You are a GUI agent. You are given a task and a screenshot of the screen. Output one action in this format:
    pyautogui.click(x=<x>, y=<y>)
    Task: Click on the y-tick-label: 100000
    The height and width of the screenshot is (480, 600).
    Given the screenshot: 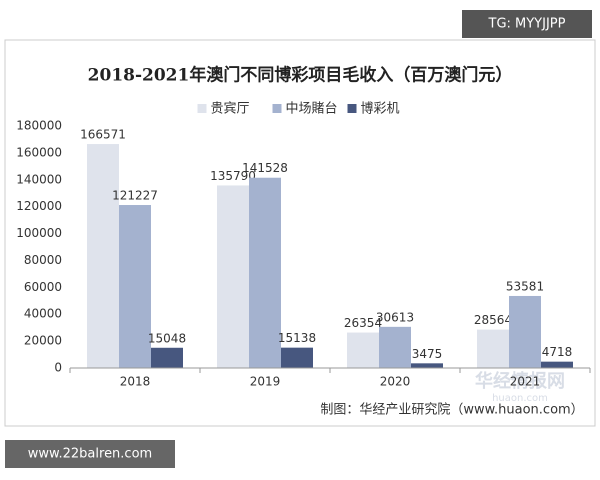 What is the action you would take?
    pyautogui.click(x=39, y=233)
    